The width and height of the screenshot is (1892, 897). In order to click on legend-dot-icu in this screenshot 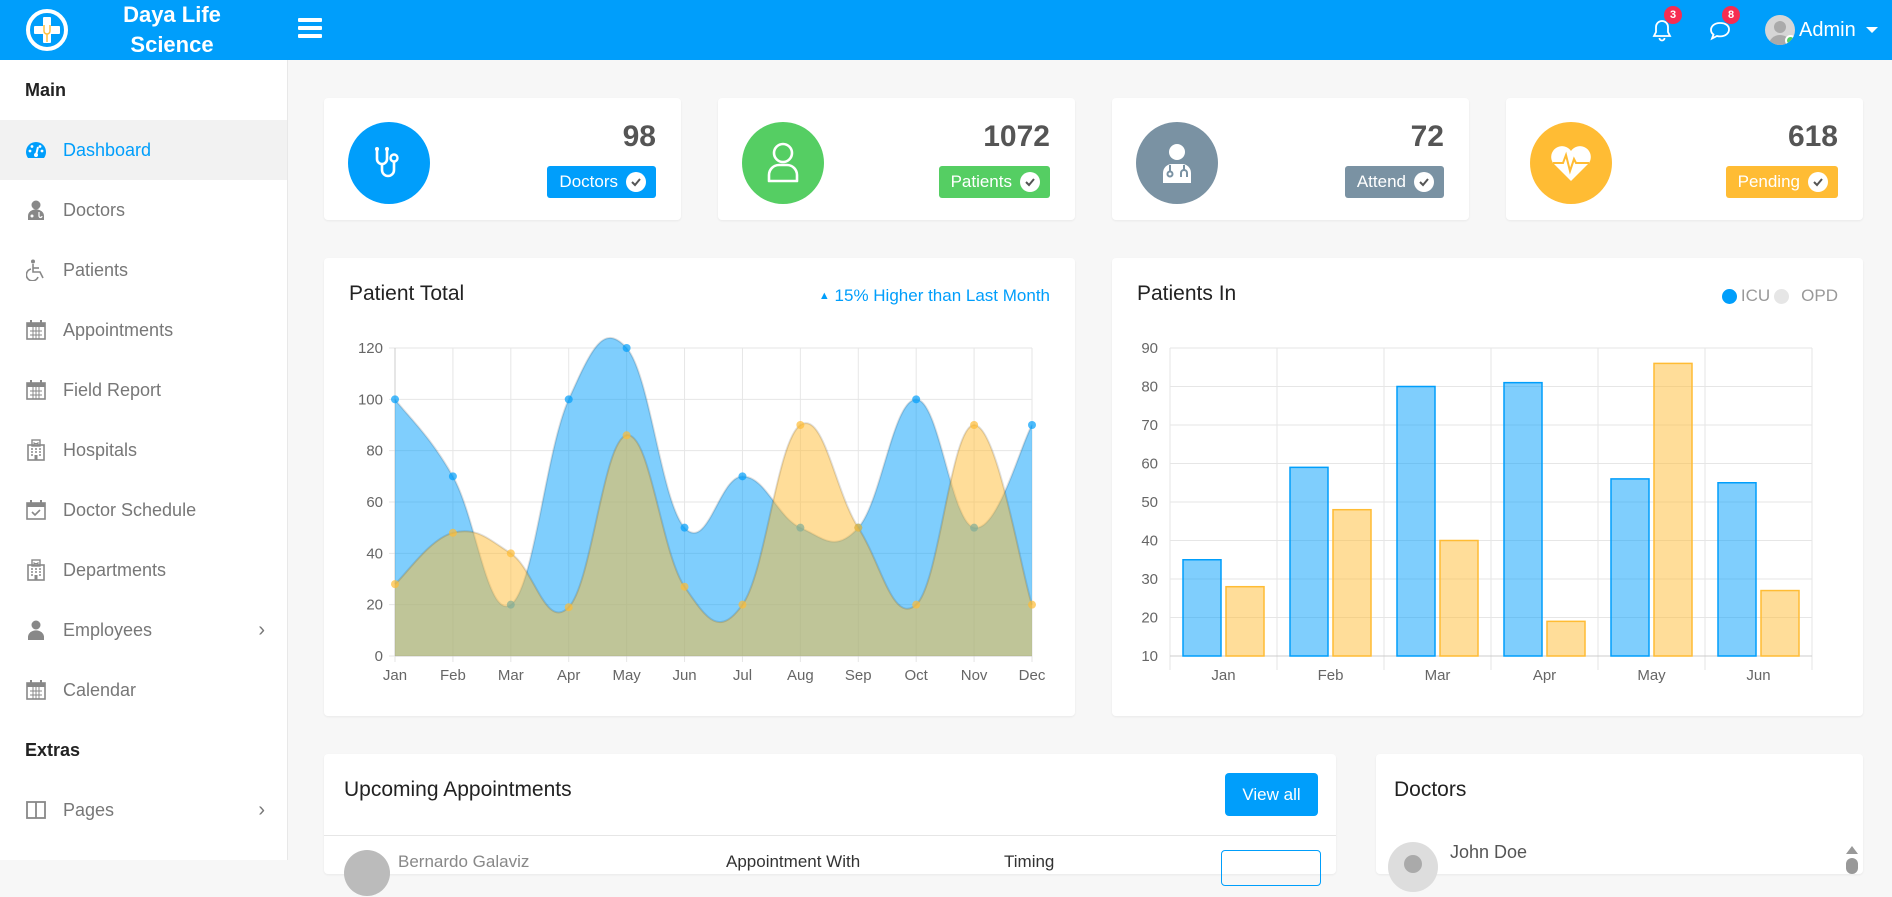, I will do `click(1729, 296)`.